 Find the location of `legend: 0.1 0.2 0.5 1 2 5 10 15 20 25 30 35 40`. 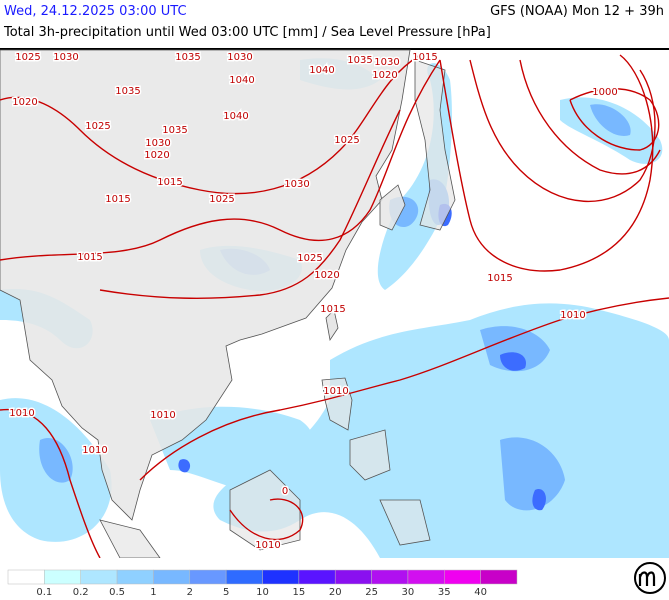

legend: 0.1 0.2 0.5 1 2 5 10 15 20 25 30 35 40 is located at coordinates (262, 583).